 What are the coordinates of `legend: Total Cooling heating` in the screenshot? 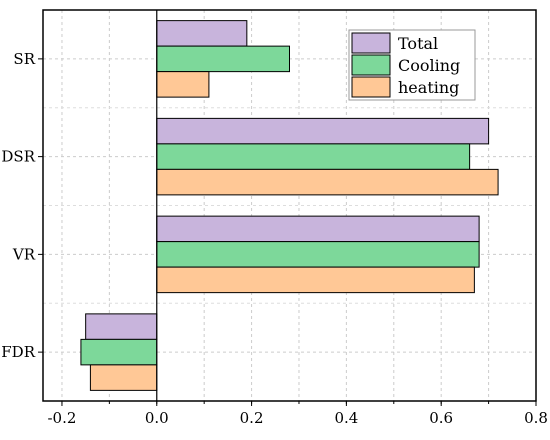 It's located at (412, 65).